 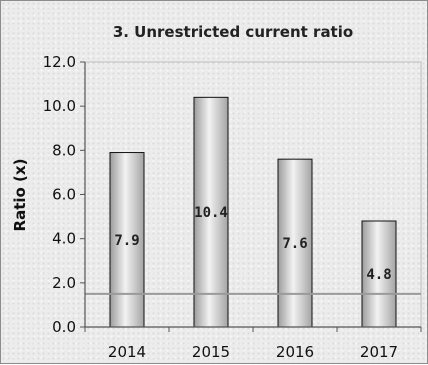 What do you see at coordinates (295, 352) in the screenshot?
I see `x-tick-label: 2016` at bounding box center [295, 352].